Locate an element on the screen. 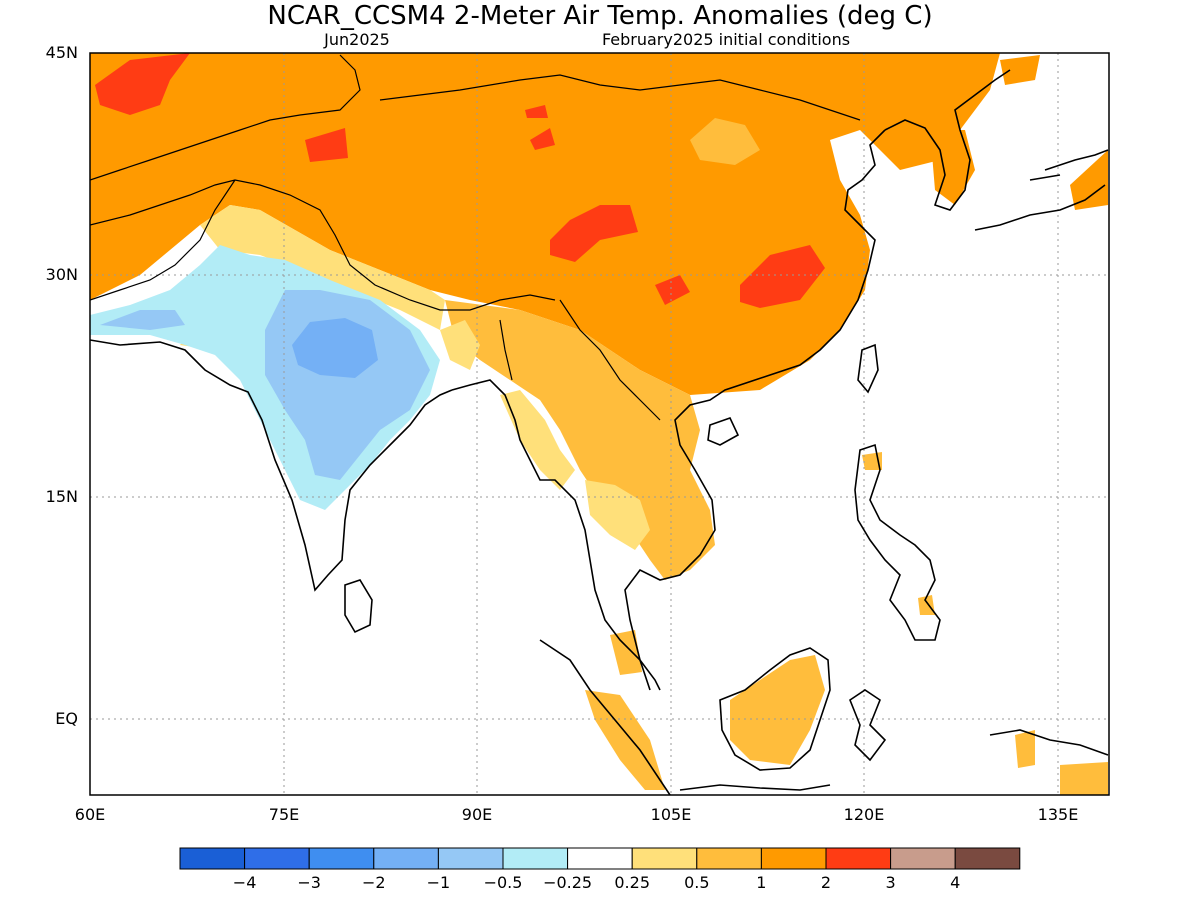 Image resolution: width=1200 pixels, height=900 pixels. anomaly-region-lightorange-borneo is located at coordinates (777, 710).